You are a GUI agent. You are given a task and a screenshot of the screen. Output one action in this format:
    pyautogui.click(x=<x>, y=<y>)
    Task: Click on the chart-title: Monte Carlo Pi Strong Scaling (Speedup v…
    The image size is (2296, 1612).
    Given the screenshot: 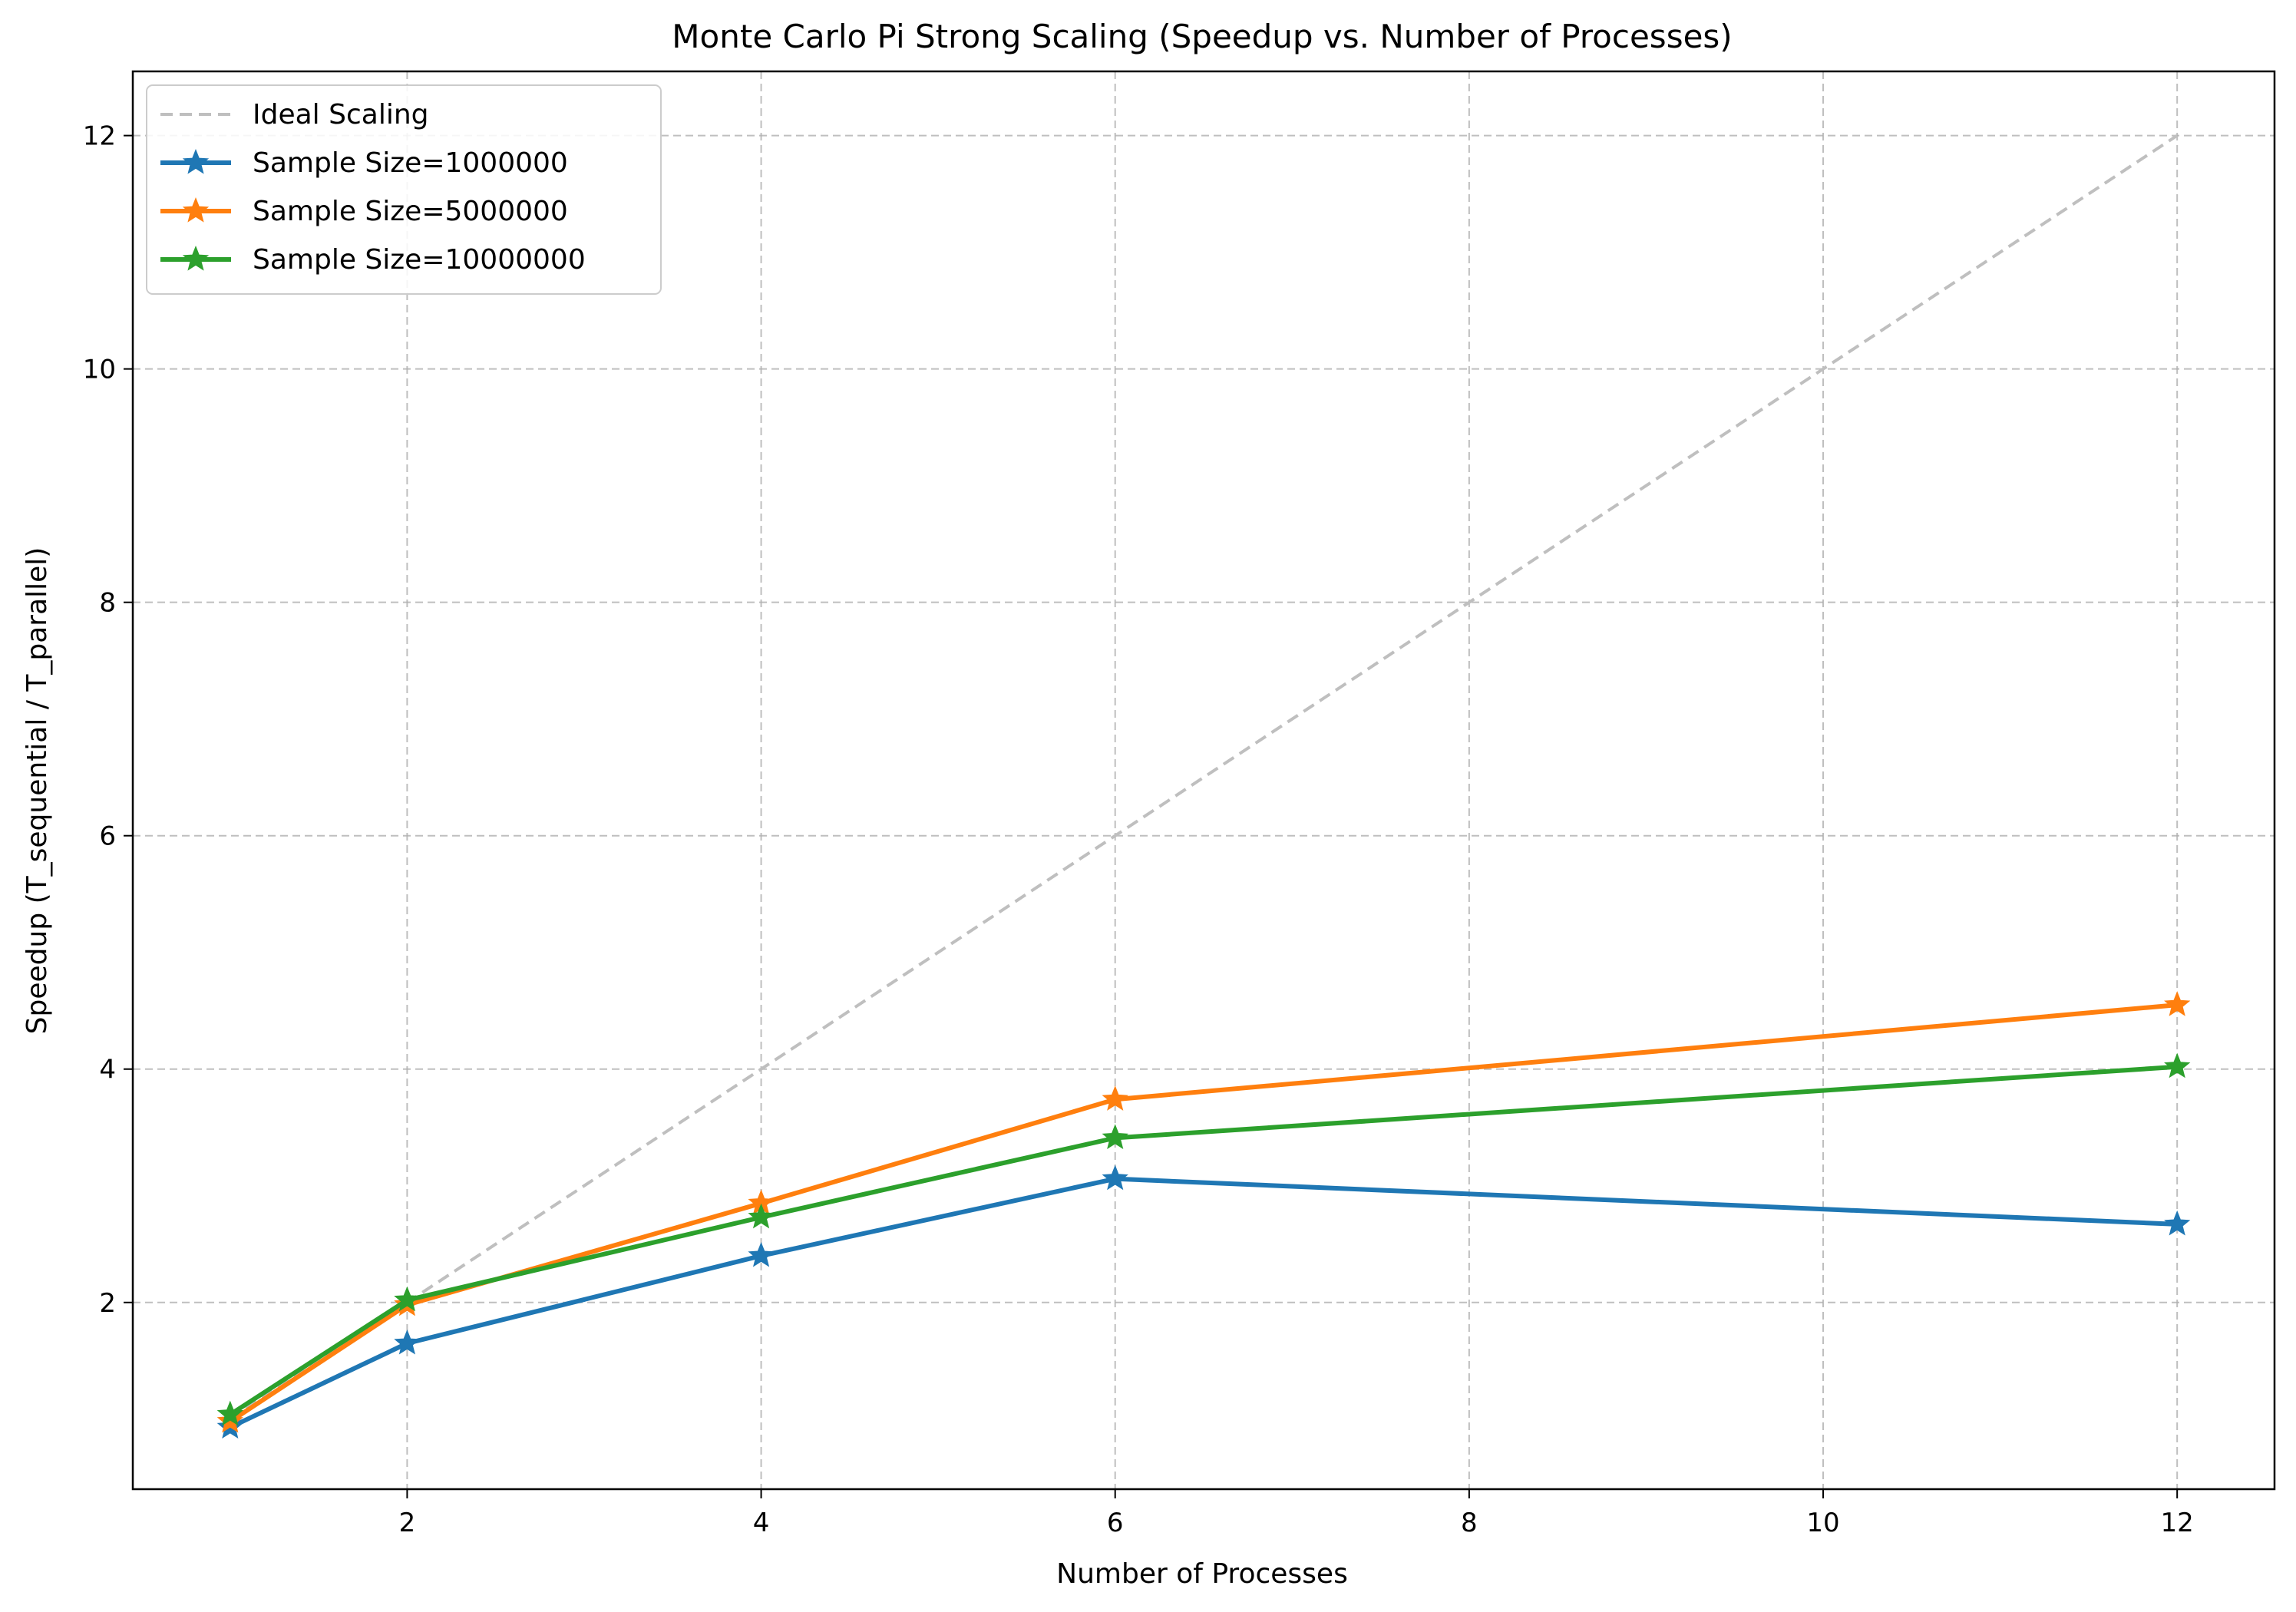 What is the action you would take?
    pyautogui.click(x=1202, y=36)
    